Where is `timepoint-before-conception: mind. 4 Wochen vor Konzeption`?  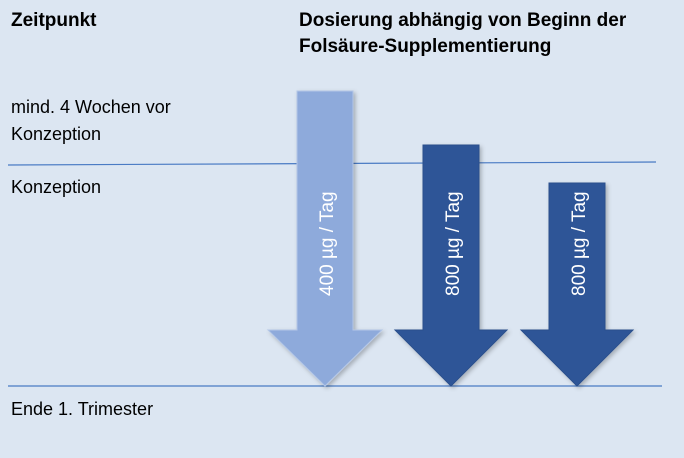 timepoint-before-conception: mind. 4 Wochen vor Konzeption is located at coordinates (131, 121).